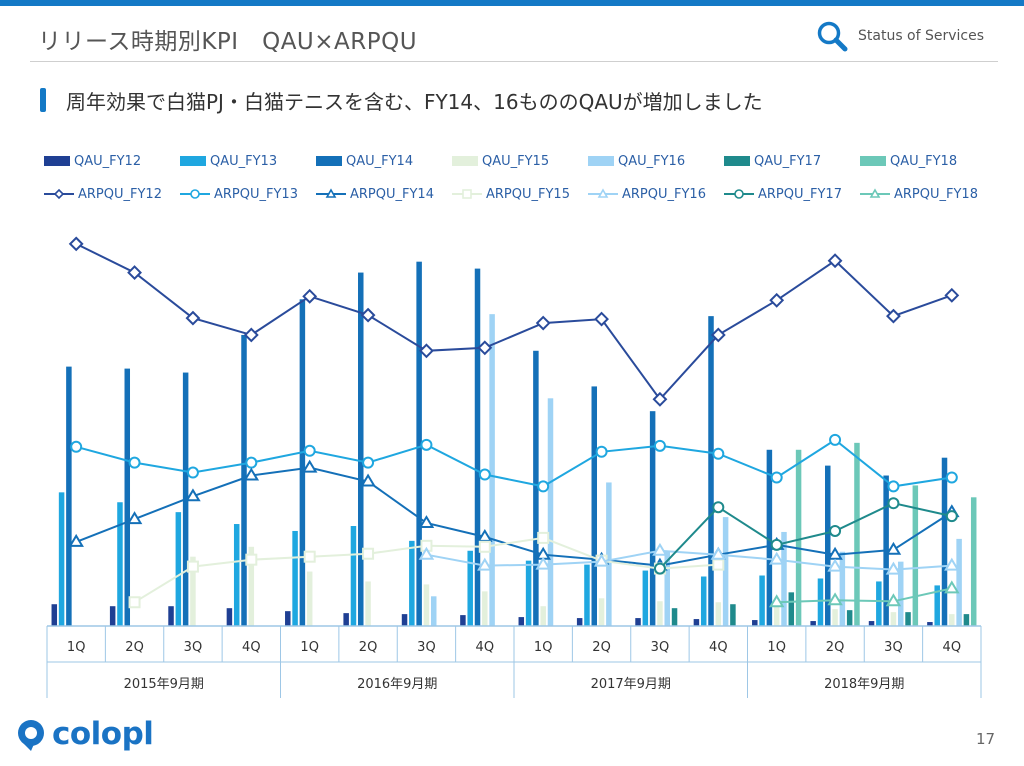  I want to click on legend-item-QAU_FY18: QAU_FY18, so click(928, 161).